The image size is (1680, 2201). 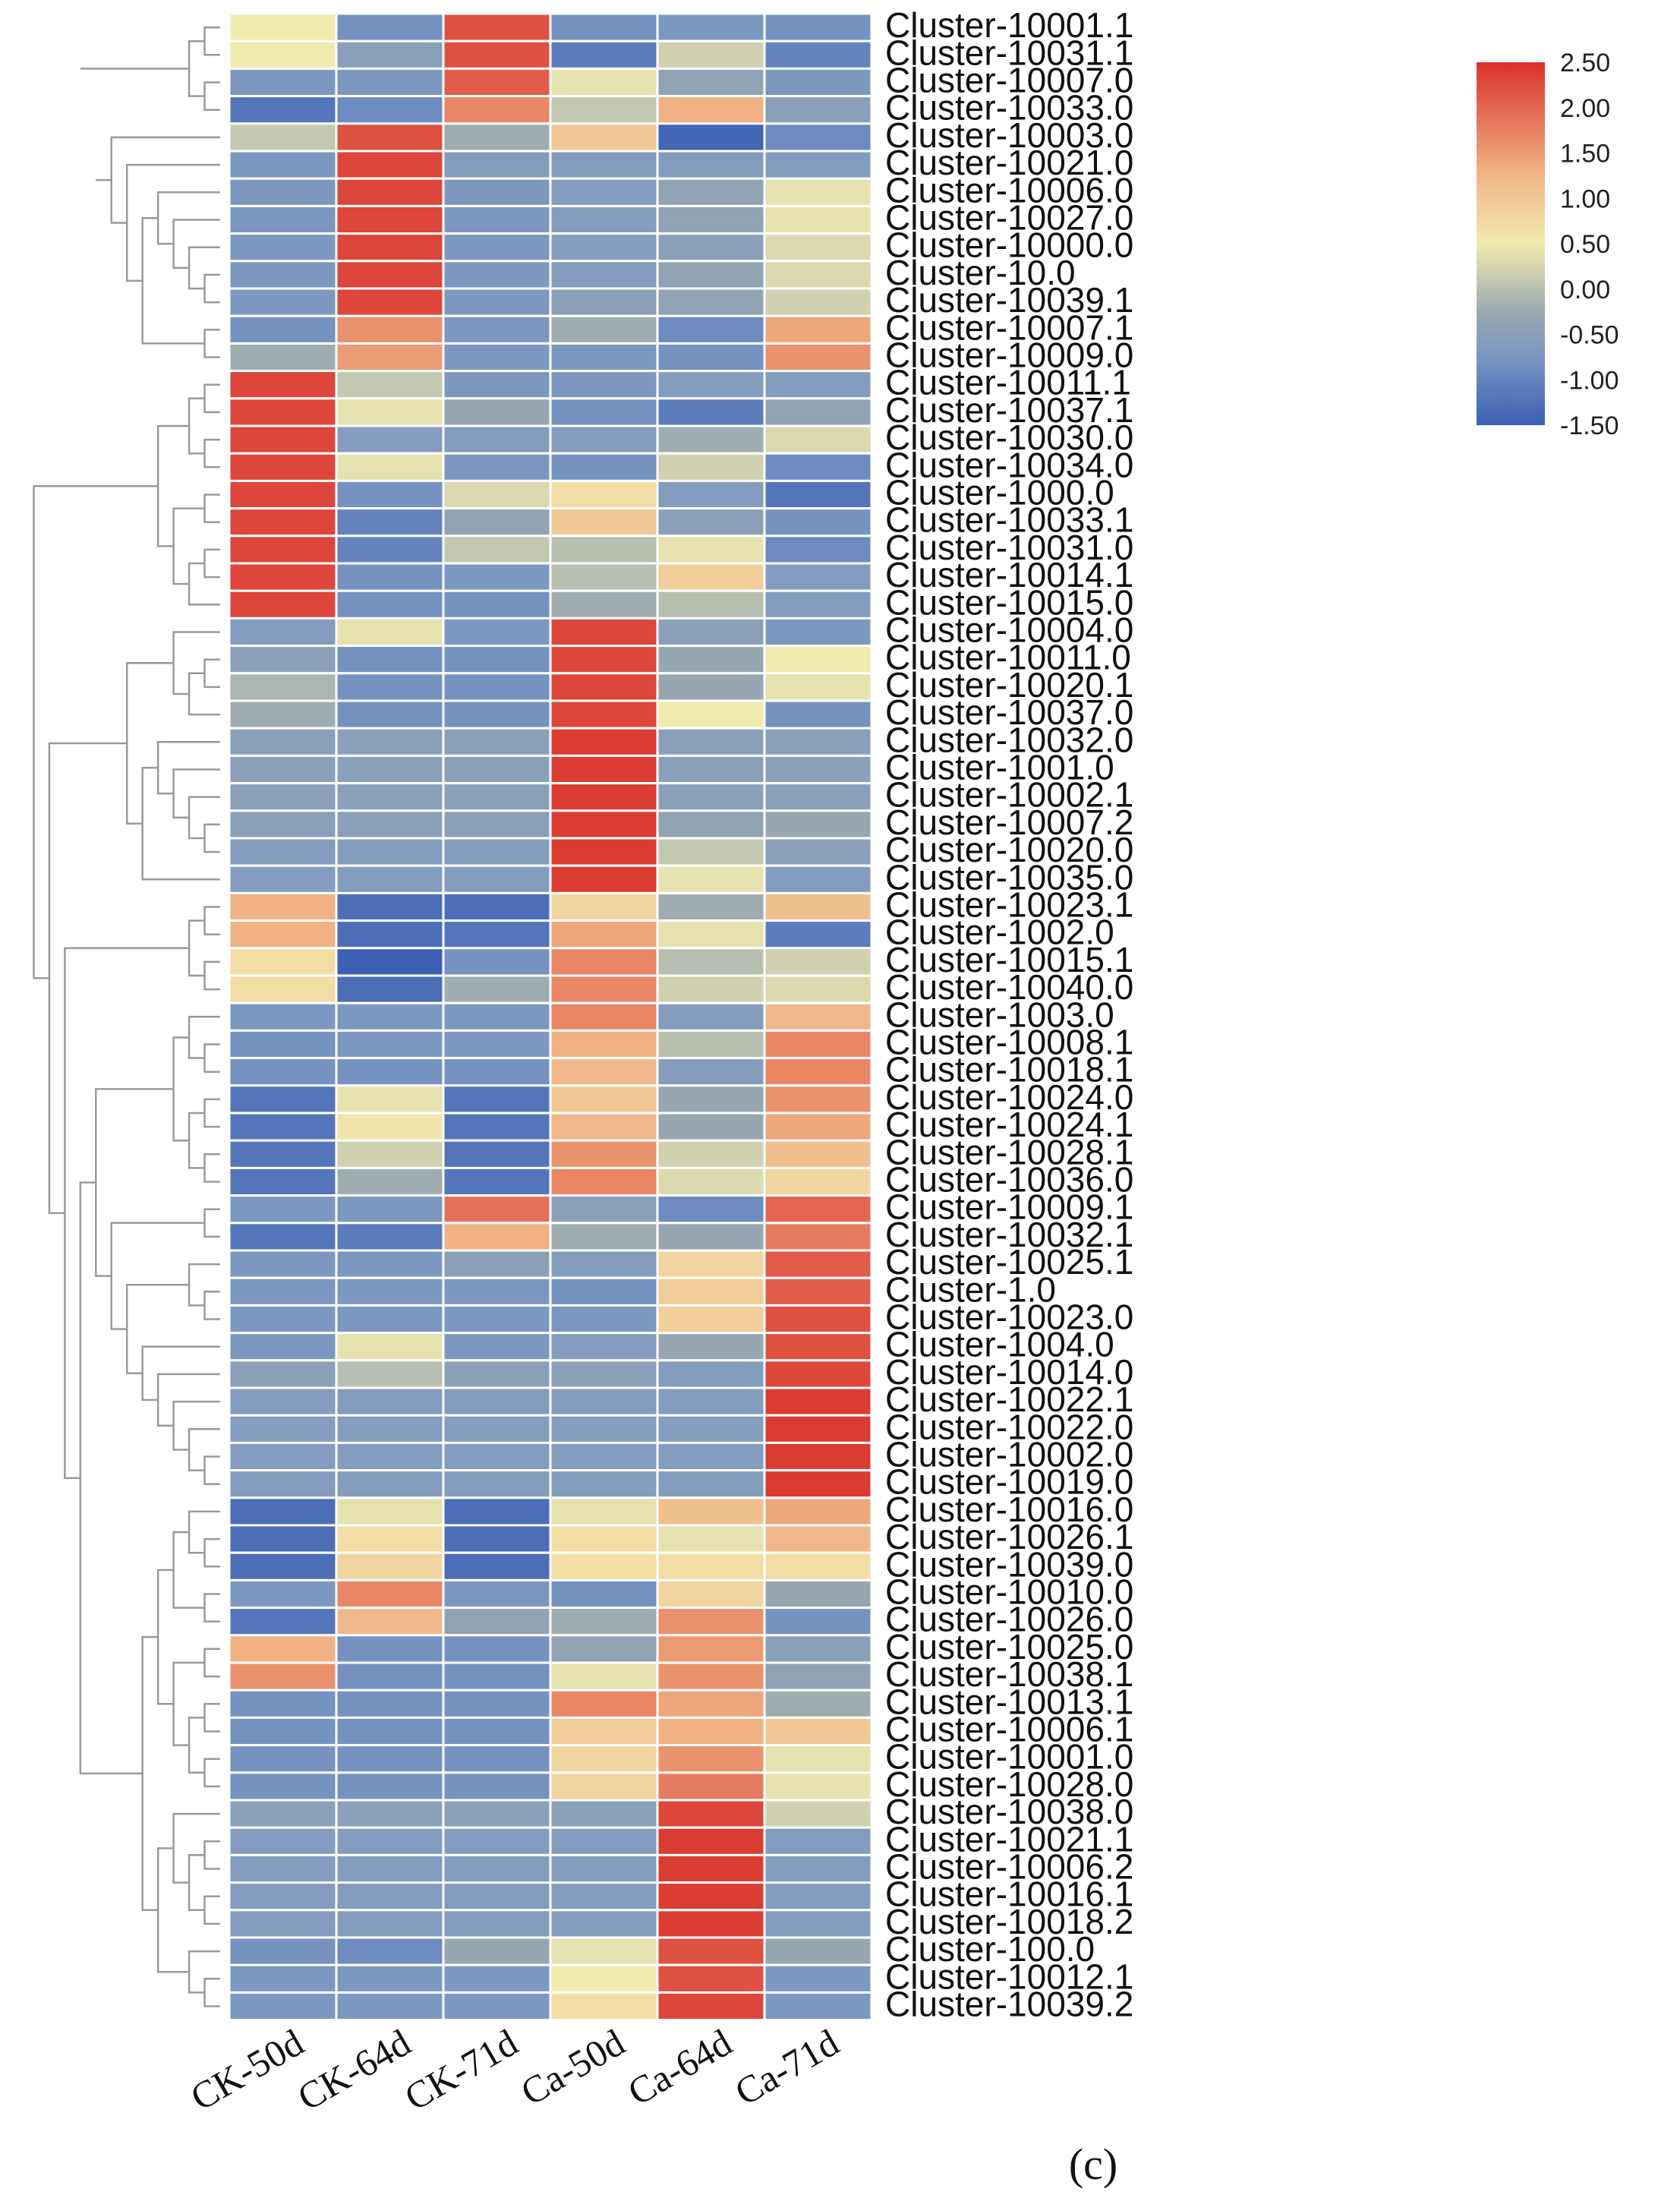 I want to click on row-label: Cluster-10020.0, so click(x=1009, y=850).